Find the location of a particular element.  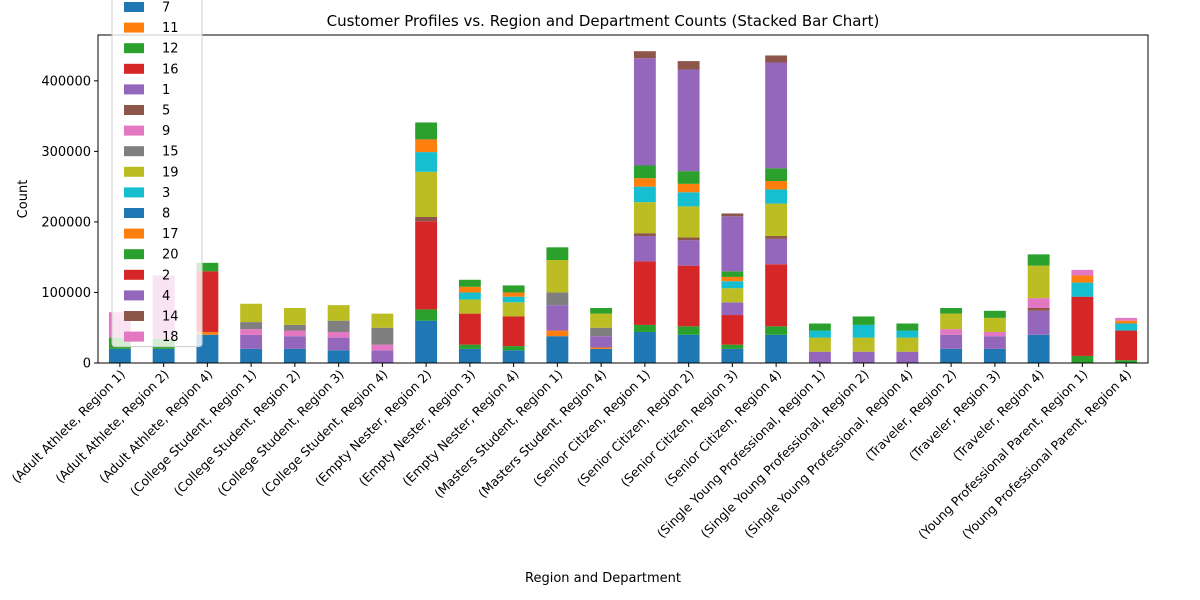

legend-label: 4 is located at coordinates (166, 296).